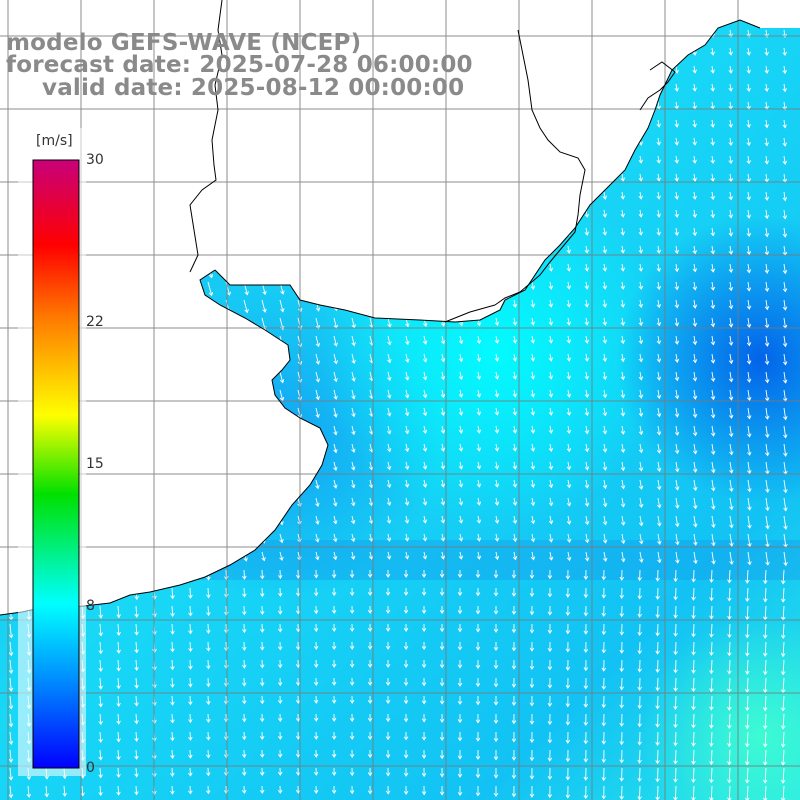 The width and height of the screenshot is (800, 800). What do you see at coordinates (184, 43) in the screenshot?
I see `model-title: modelo GEFS-WAVE (NCEP)` at bounding box center [184, 43].